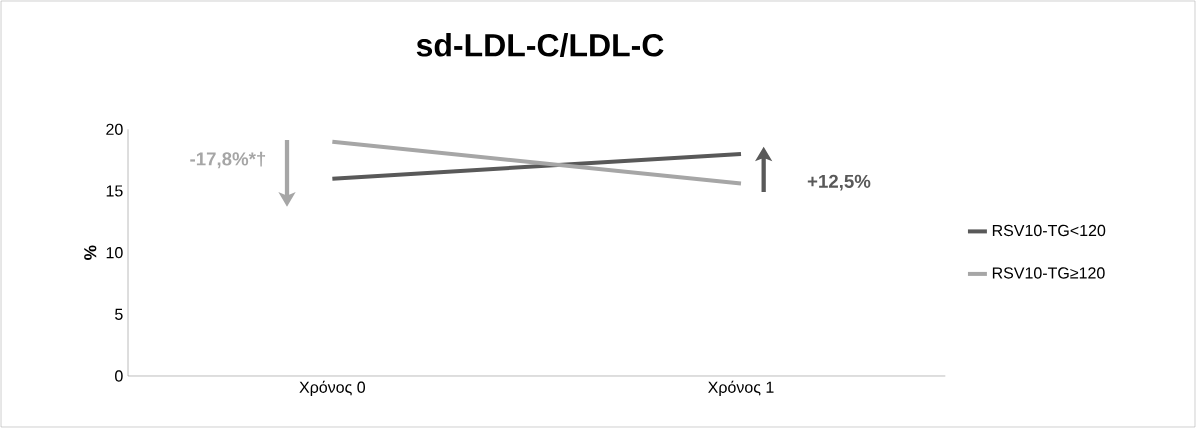 The width and height of the screenshot is (1196, 428). I want to click on y-tick-label: 0, so click(119, 376).